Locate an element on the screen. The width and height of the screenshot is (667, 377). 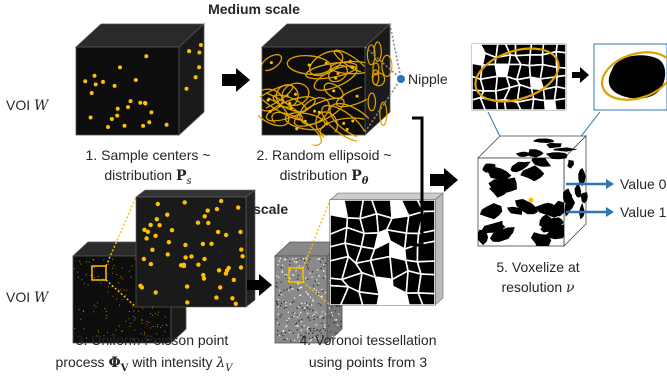
step1-caption-line1: 1. Sample centers ~ is located at coordinates (148, 155).